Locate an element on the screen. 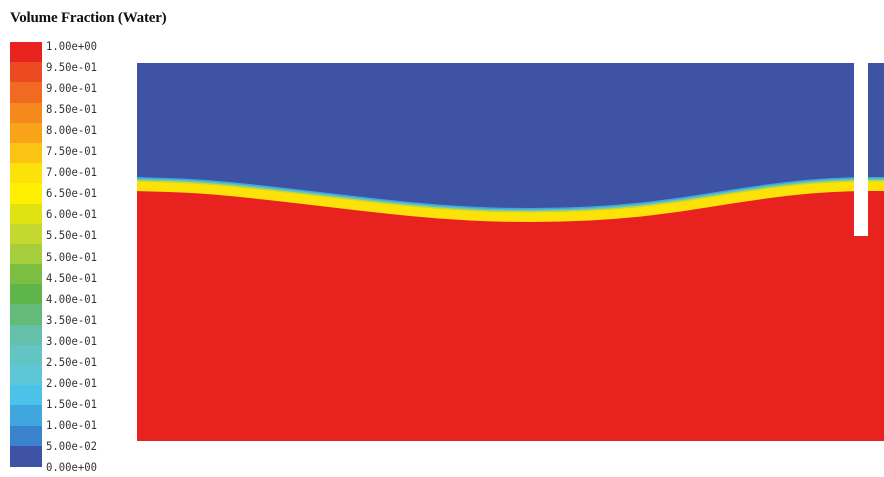  colorbar-tick-label: 7.00e-01 is located at coordinates (71, 172).